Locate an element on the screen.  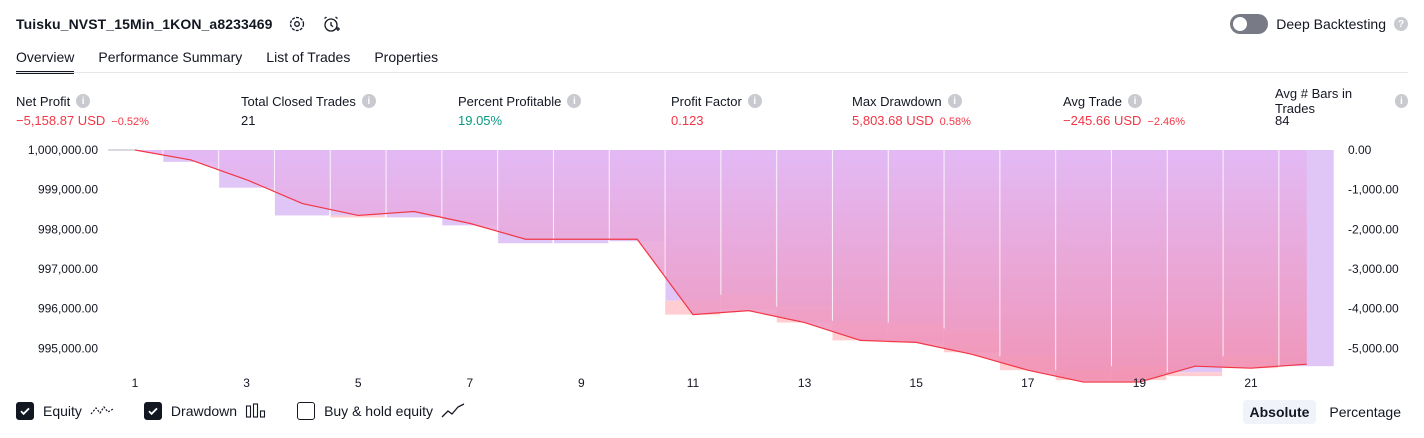
metric-avg-trade: Avg Trade i −245.66 USD −2.46% is located at coordinates (1124, 110).